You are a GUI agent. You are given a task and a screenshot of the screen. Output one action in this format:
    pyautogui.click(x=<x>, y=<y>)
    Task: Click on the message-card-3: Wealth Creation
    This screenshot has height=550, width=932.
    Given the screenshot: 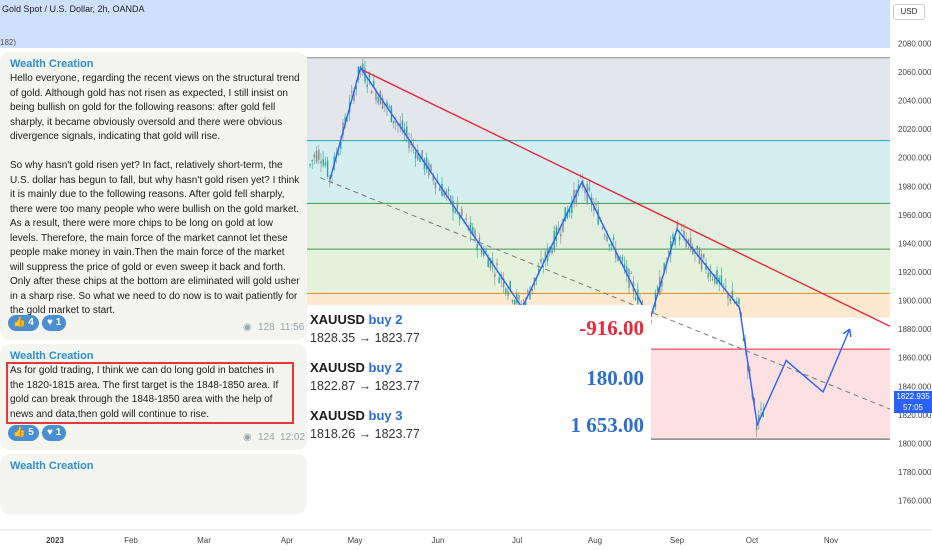 What is the action you would take?
    pyautogui.click(x=153, y=484)
    